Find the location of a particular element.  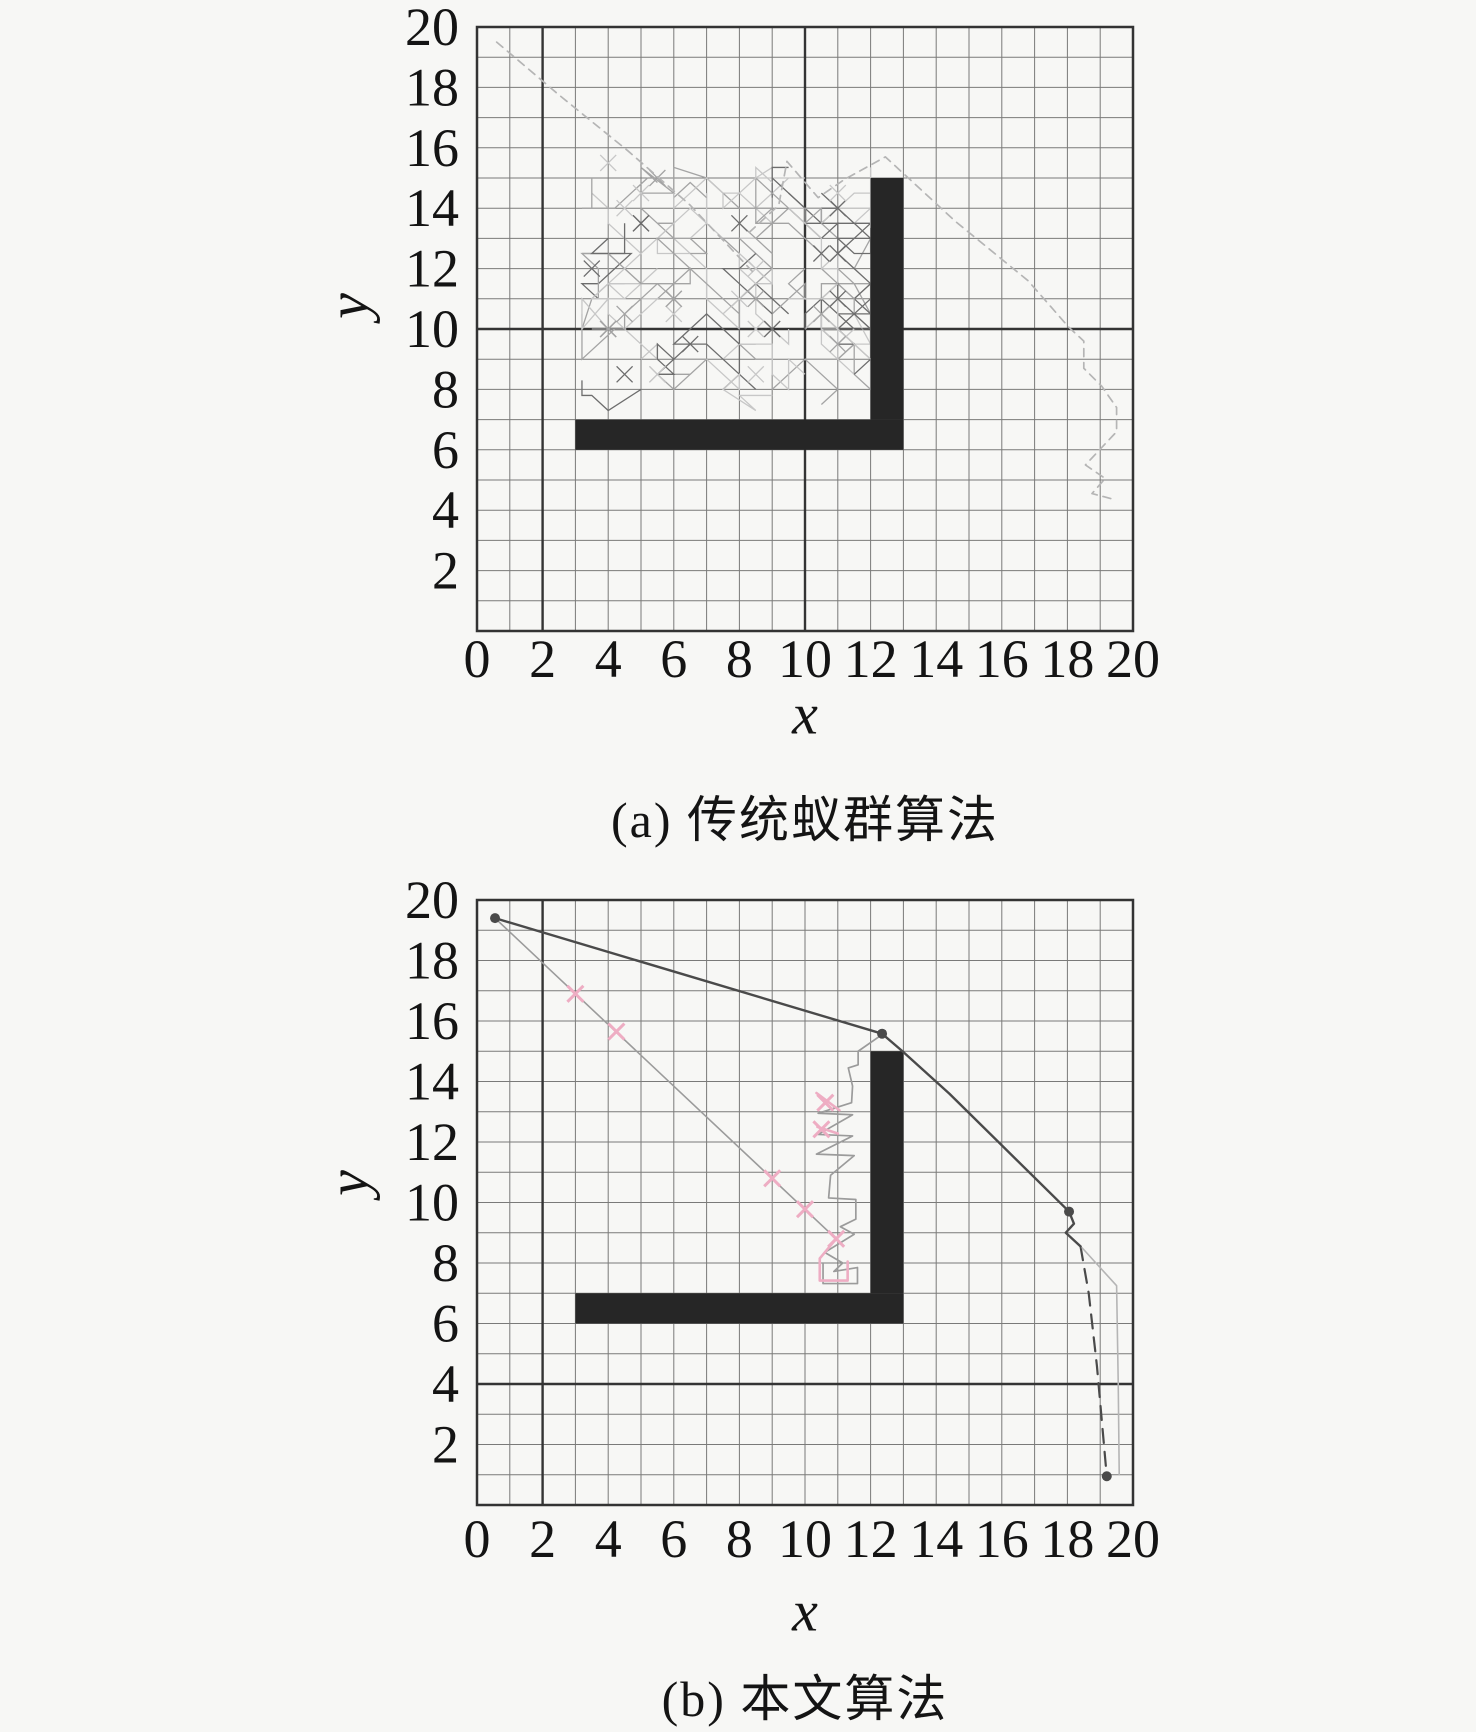

chart-a-xtick-label: 16 is located at coordinates (1002, 659).